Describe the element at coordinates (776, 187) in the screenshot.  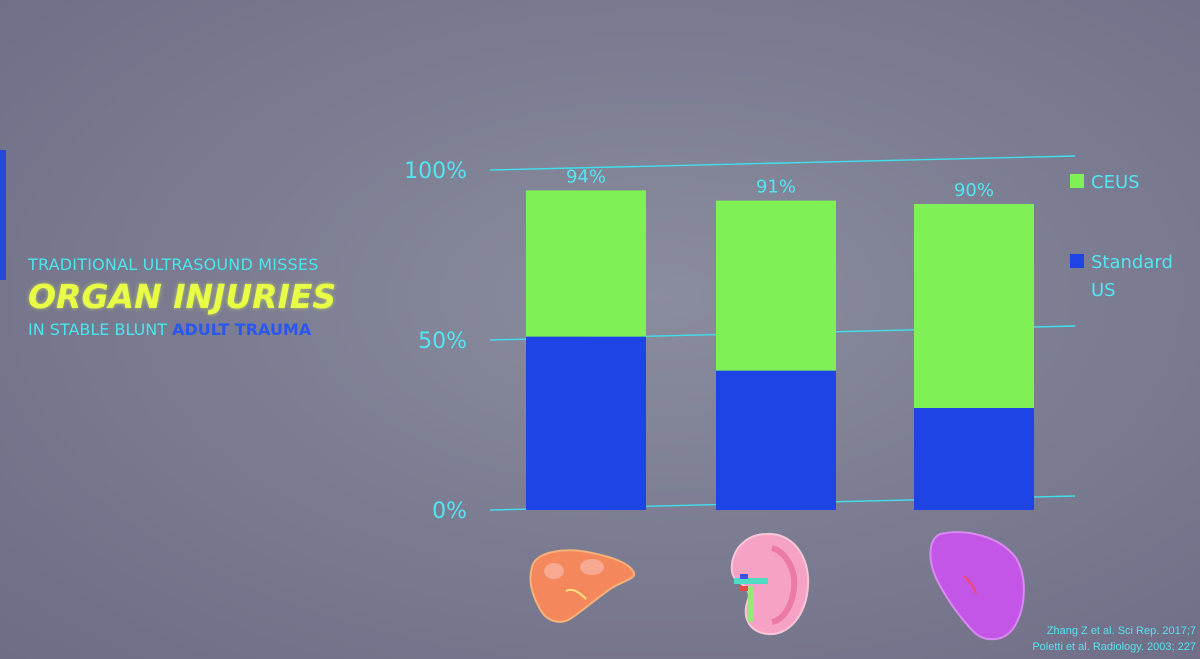
I see `bar-total-label: 91%` at that location.